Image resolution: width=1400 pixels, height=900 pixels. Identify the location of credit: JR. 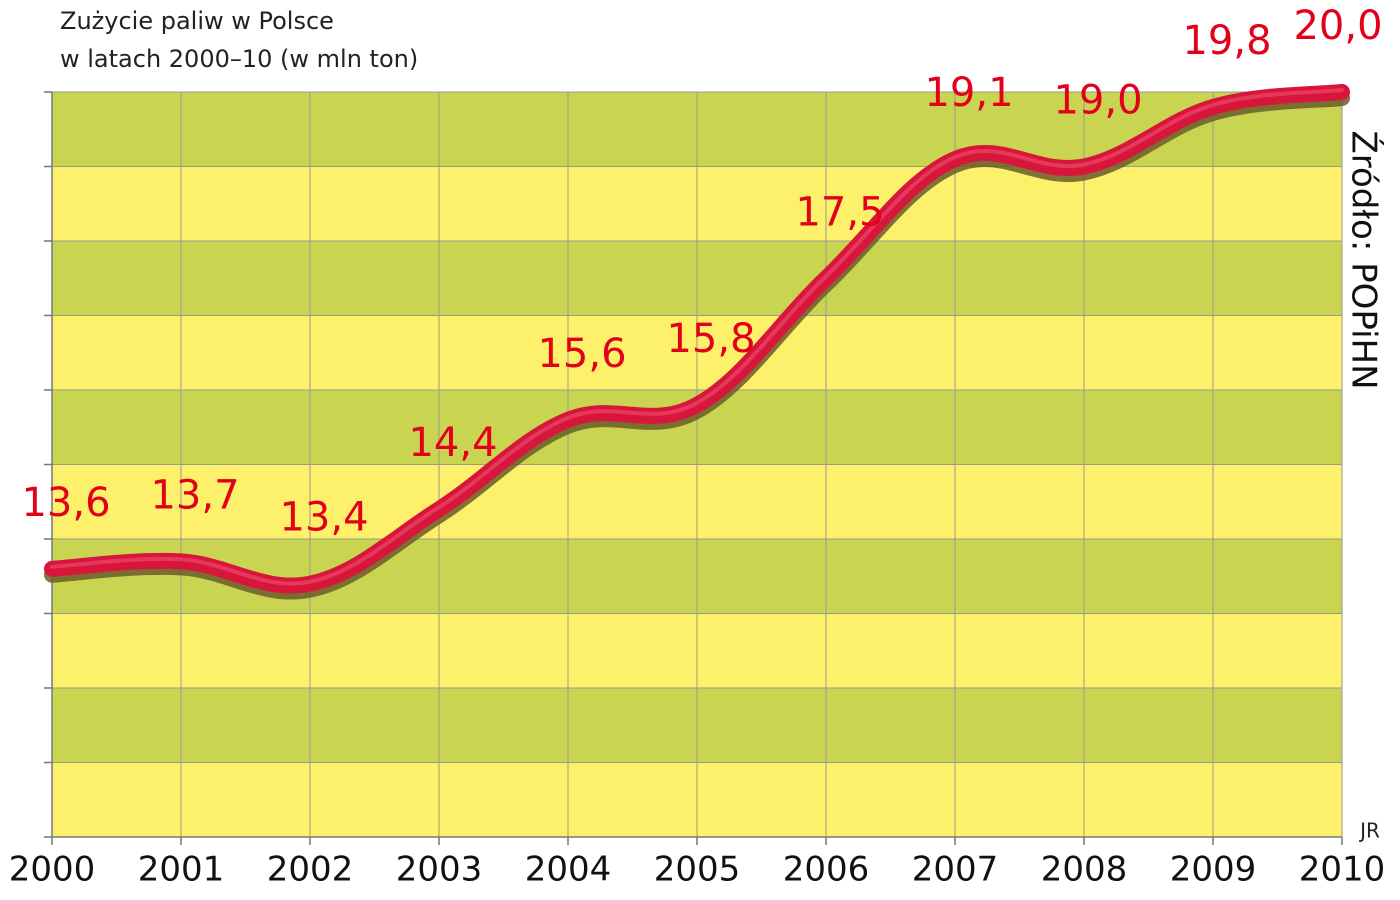
(1369, 831).